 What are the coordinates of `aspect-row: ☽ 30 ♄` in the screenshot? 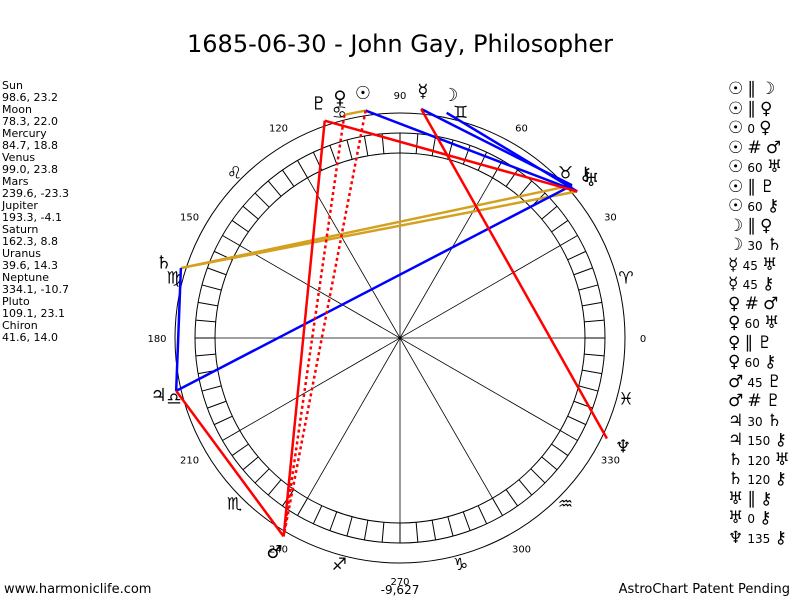 It's located at (764, 245).